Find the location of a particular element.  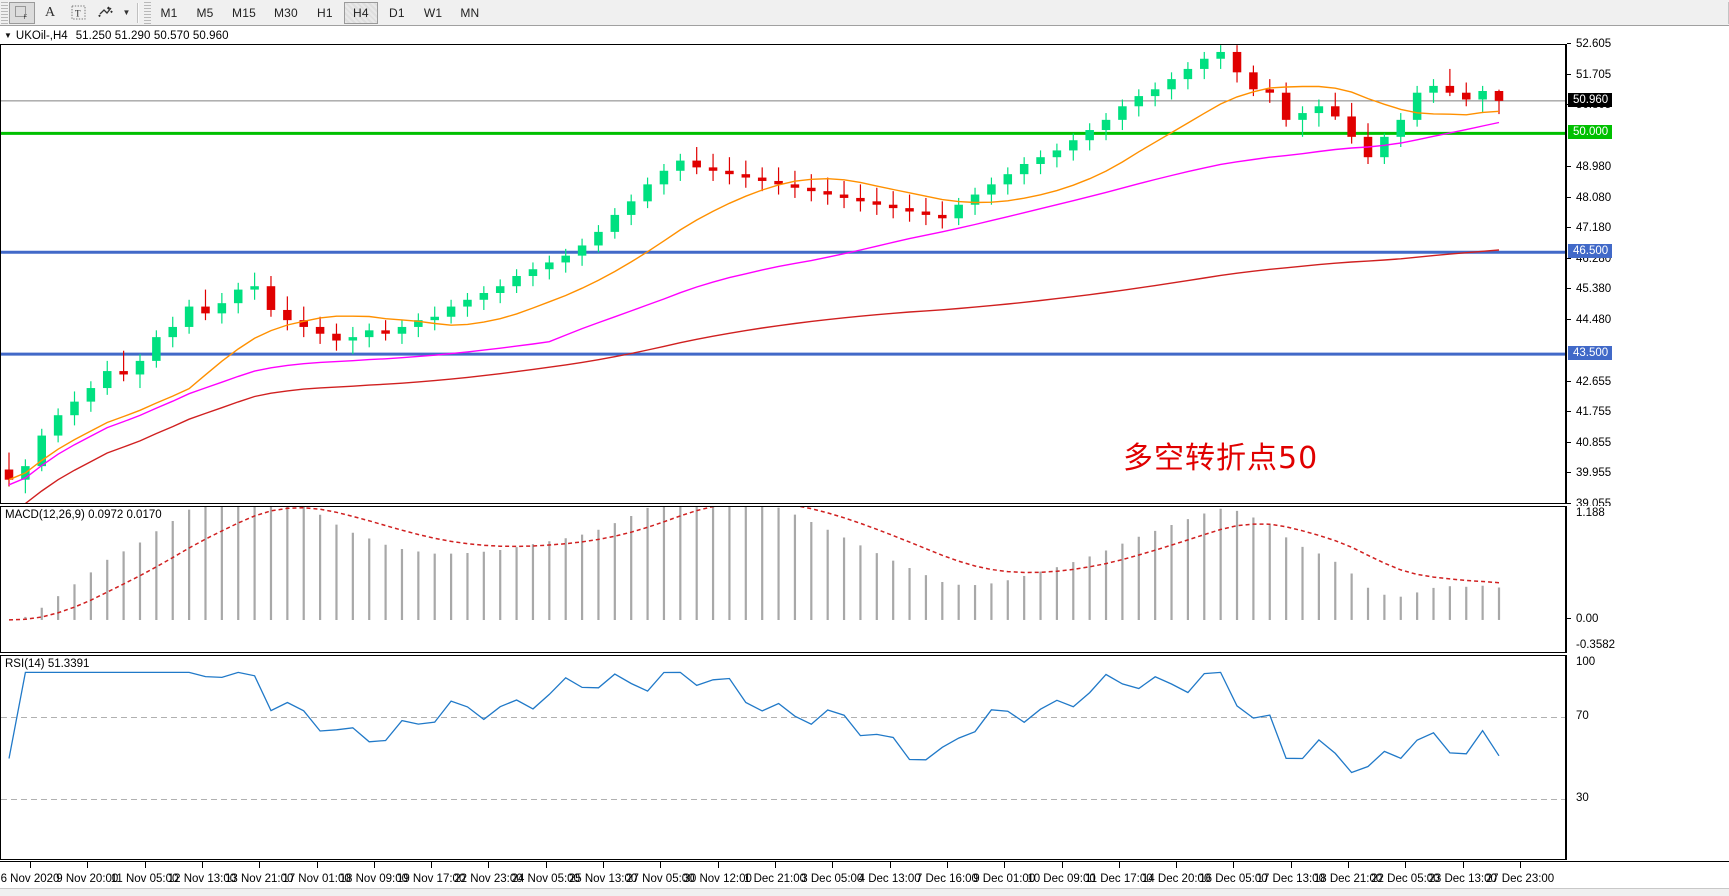

macd-panel-label: MACD(12,26,9) 0.0972 0.0170 is located at coordinates (83, 515).